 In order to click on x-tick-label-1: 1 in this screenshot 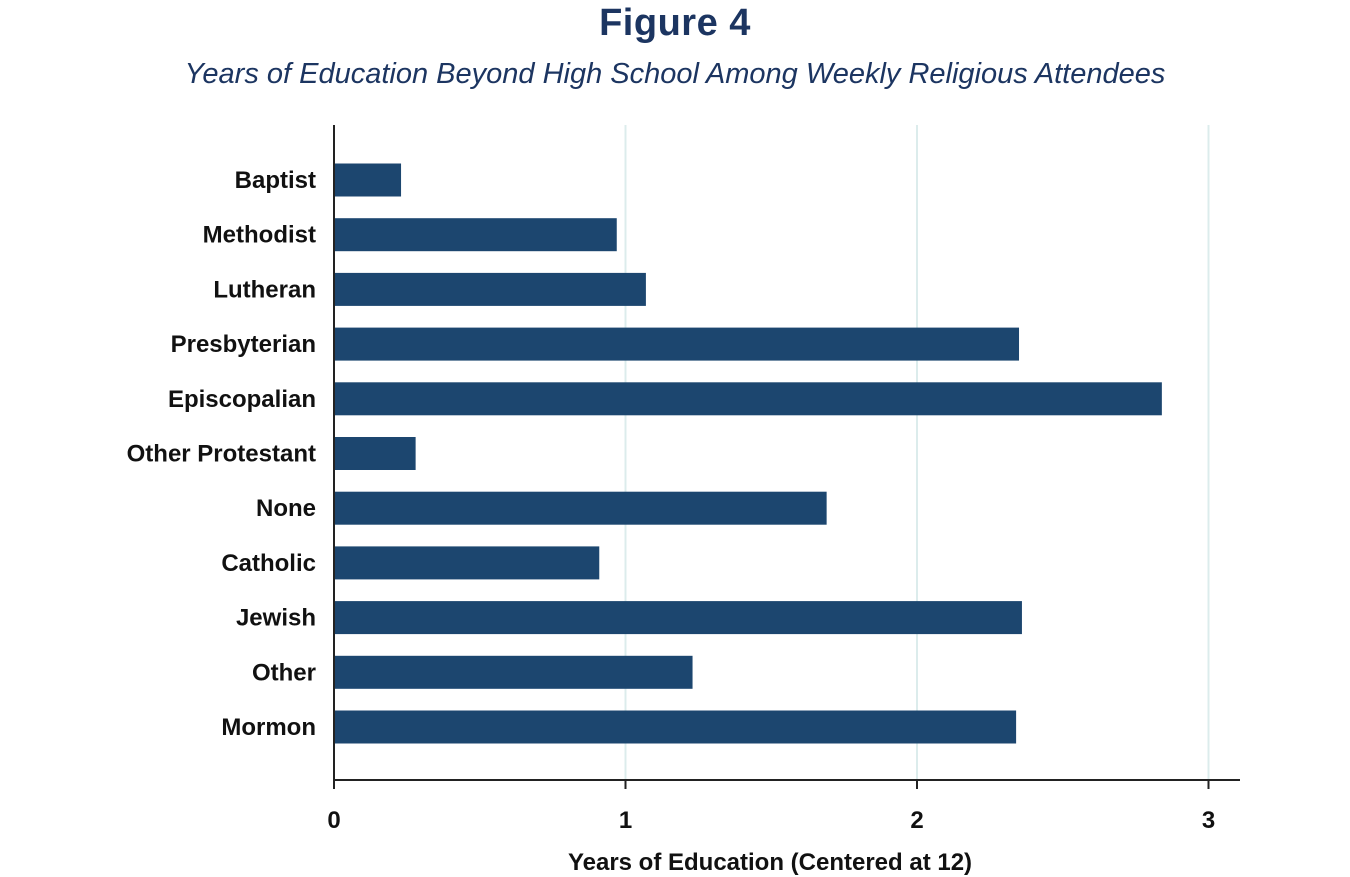, I will do `click(625, 820)`.